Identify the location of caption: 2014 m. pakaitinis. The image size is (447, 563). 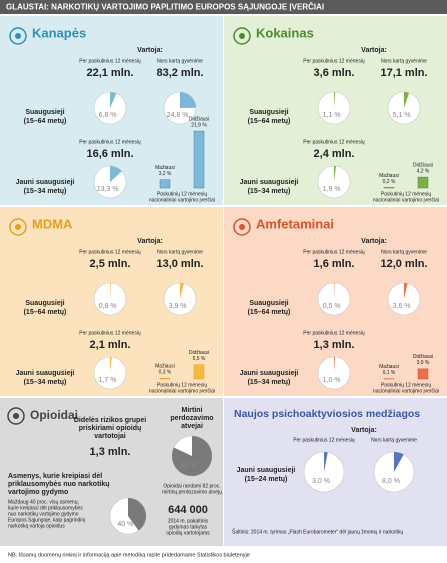
(188, 521).